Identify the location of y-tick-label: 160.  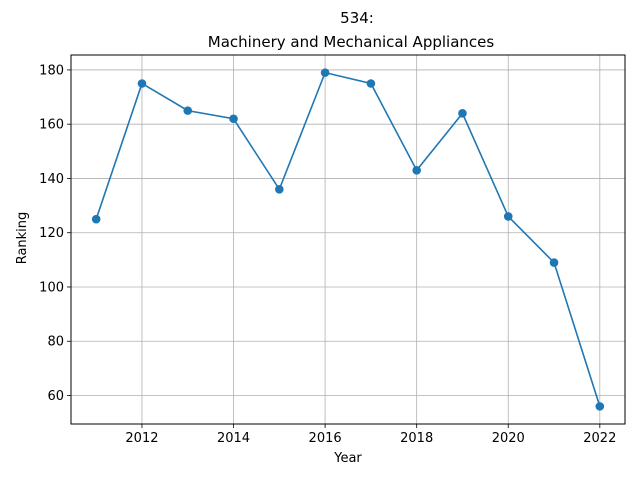
(51, 125).